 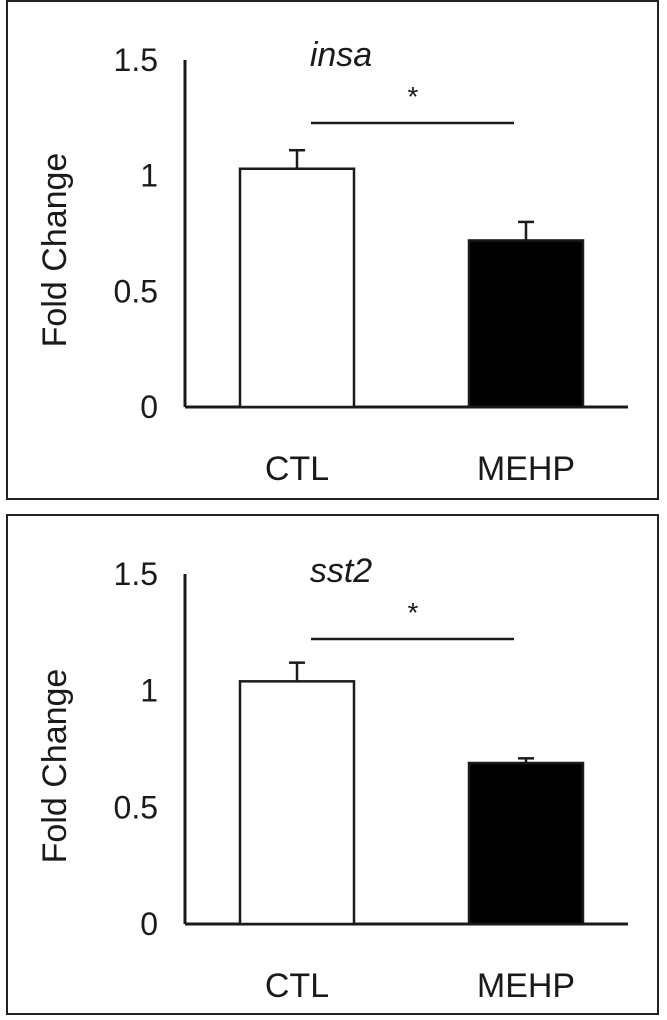 I want to click on chart-title: sst2, so click(x=341, y=571).